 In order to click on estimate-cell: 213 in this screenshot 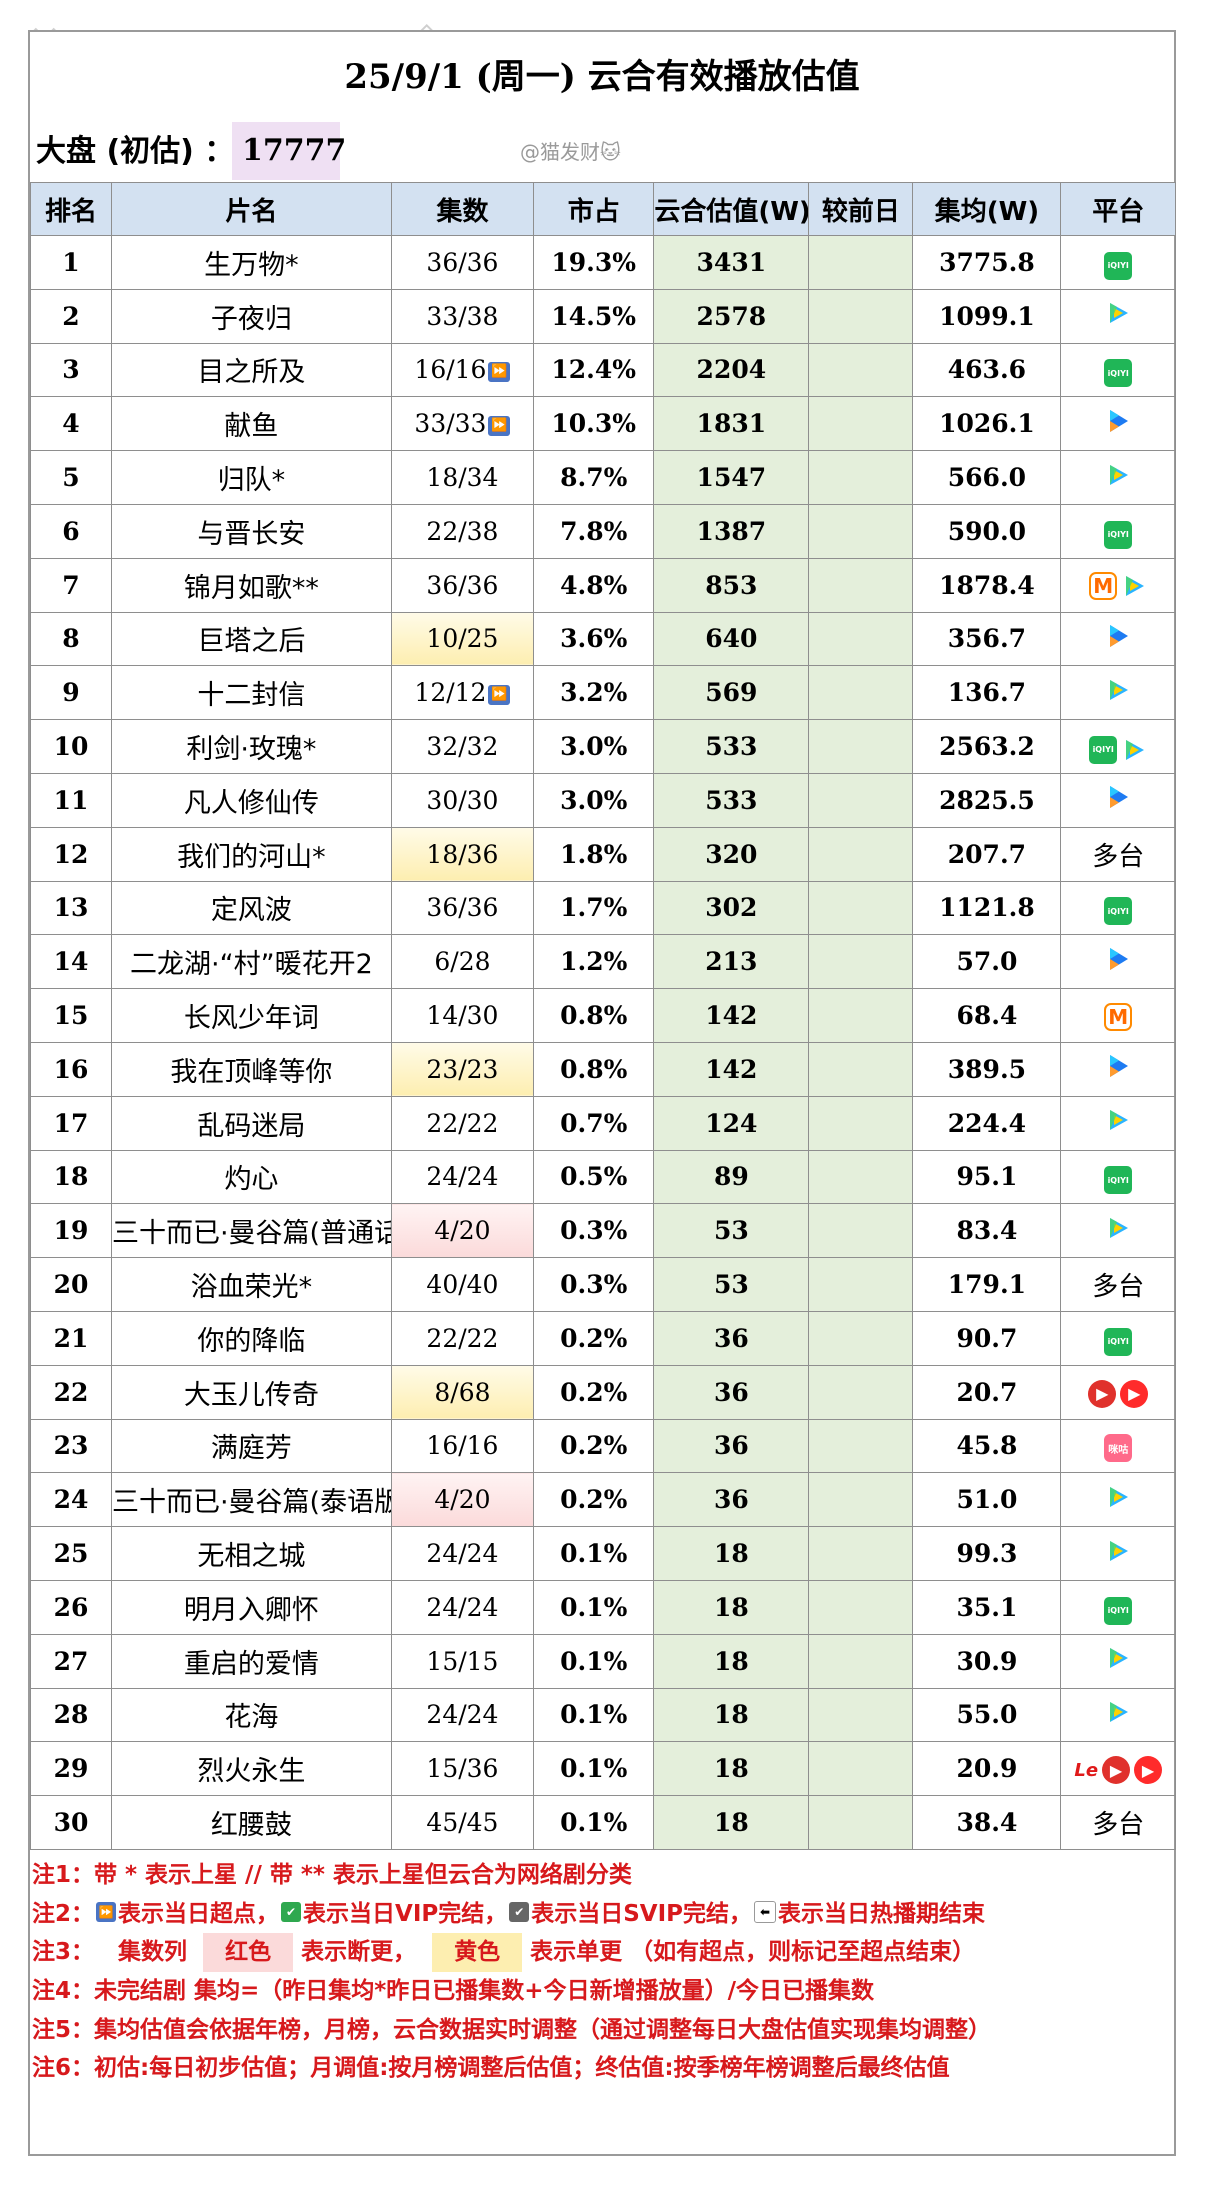, I will do `click(731, 962)`.